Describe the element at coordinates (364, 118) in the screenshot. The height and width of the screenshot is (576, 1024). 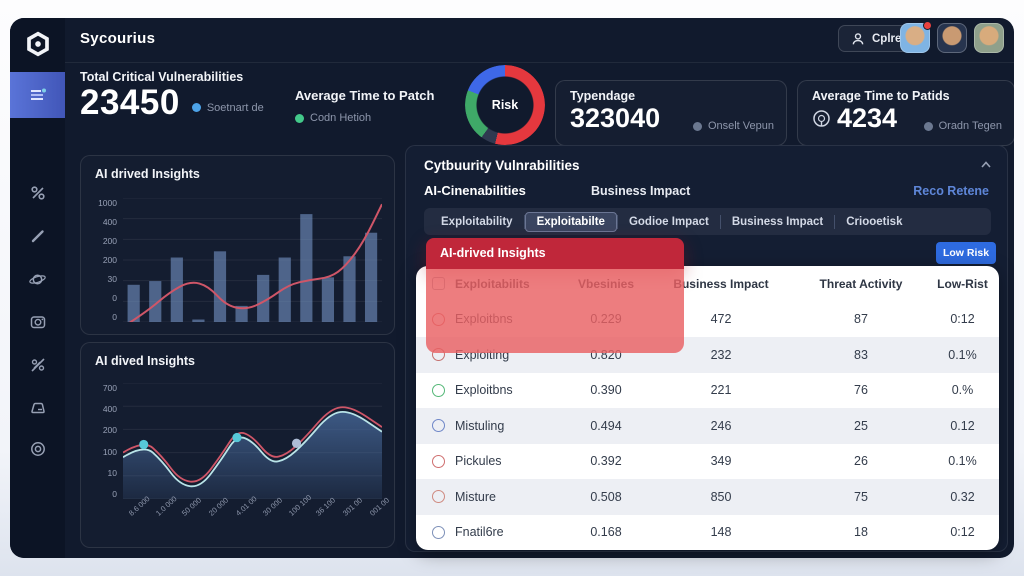
I see `stat-legend: Codn Hetioh` at that location.